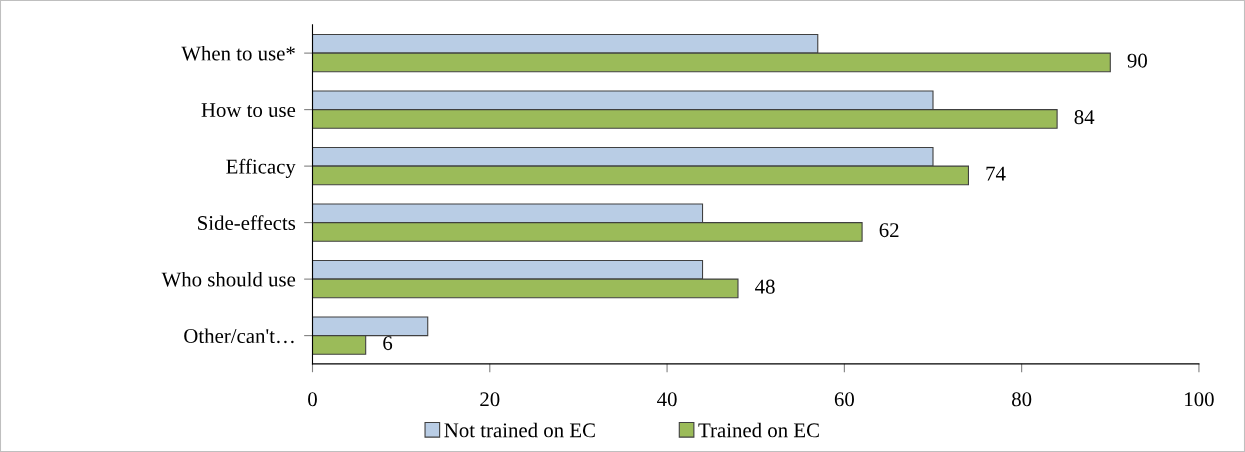  Describe the element at coordinates (889, 230) in the screenshot. I see `data-label: 62` at that location.